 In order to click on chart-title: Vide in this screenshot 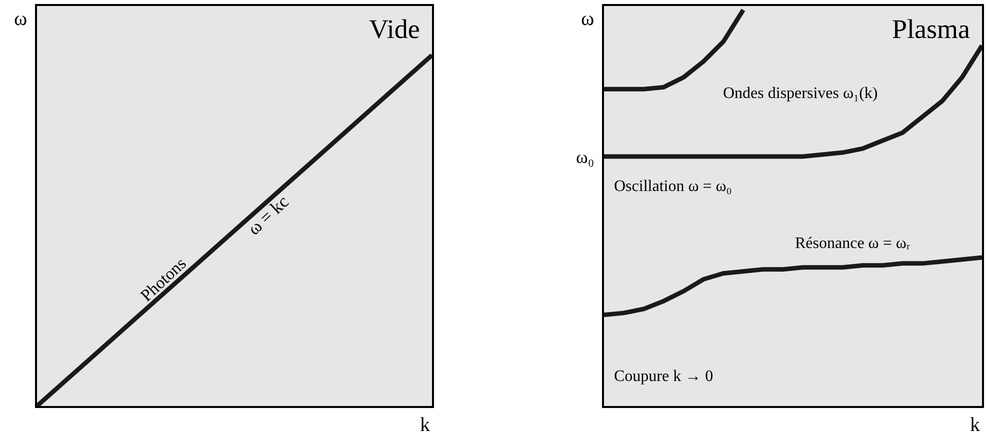, I will do `click(394, 29)`.